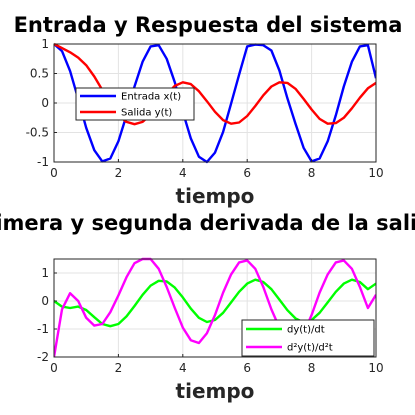 This screenshot has width=415, height=415. I want to click on legend-label-2: d²y(t)/d²t, so click(310, 348).